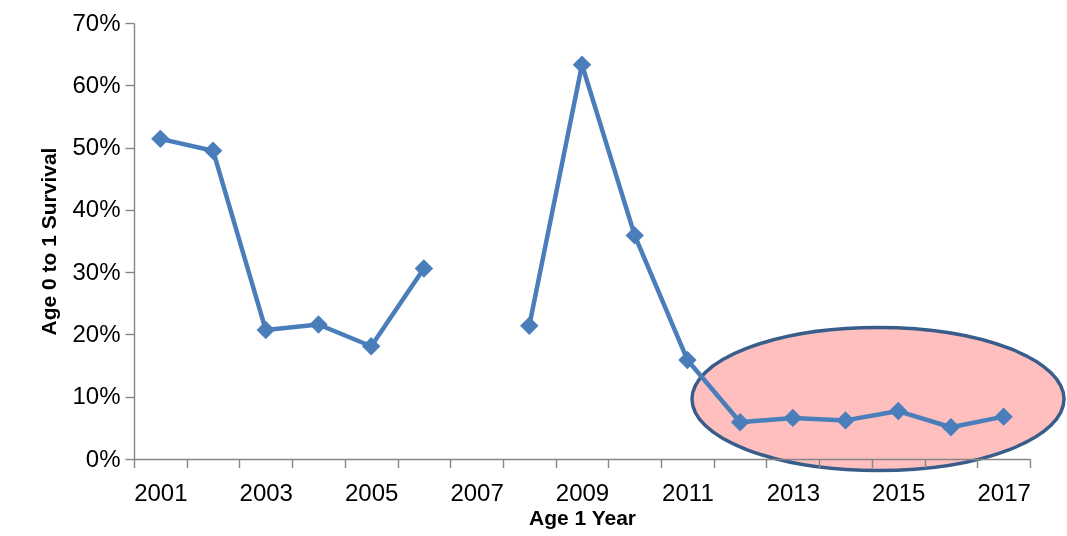  Describe the element at coordinates (96, 147) in the screenshot. I see `y-tick-label: 50%` at that location.